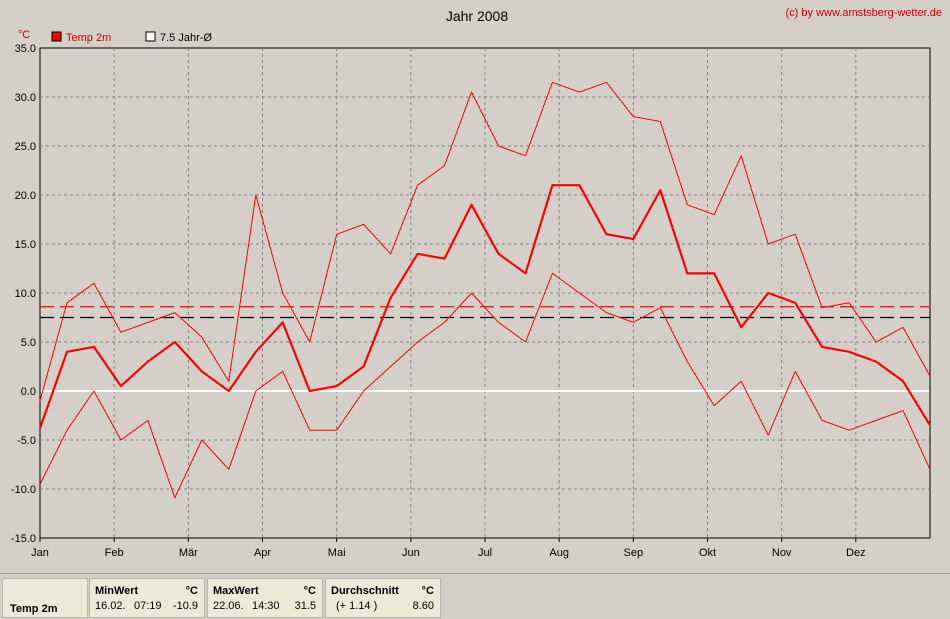 This screenshot has width=950, height=619. What do you see at coordinates (24, 35) in the screenshot?
I see `y-axis-unit: °C` at bounding box center [24, 35].